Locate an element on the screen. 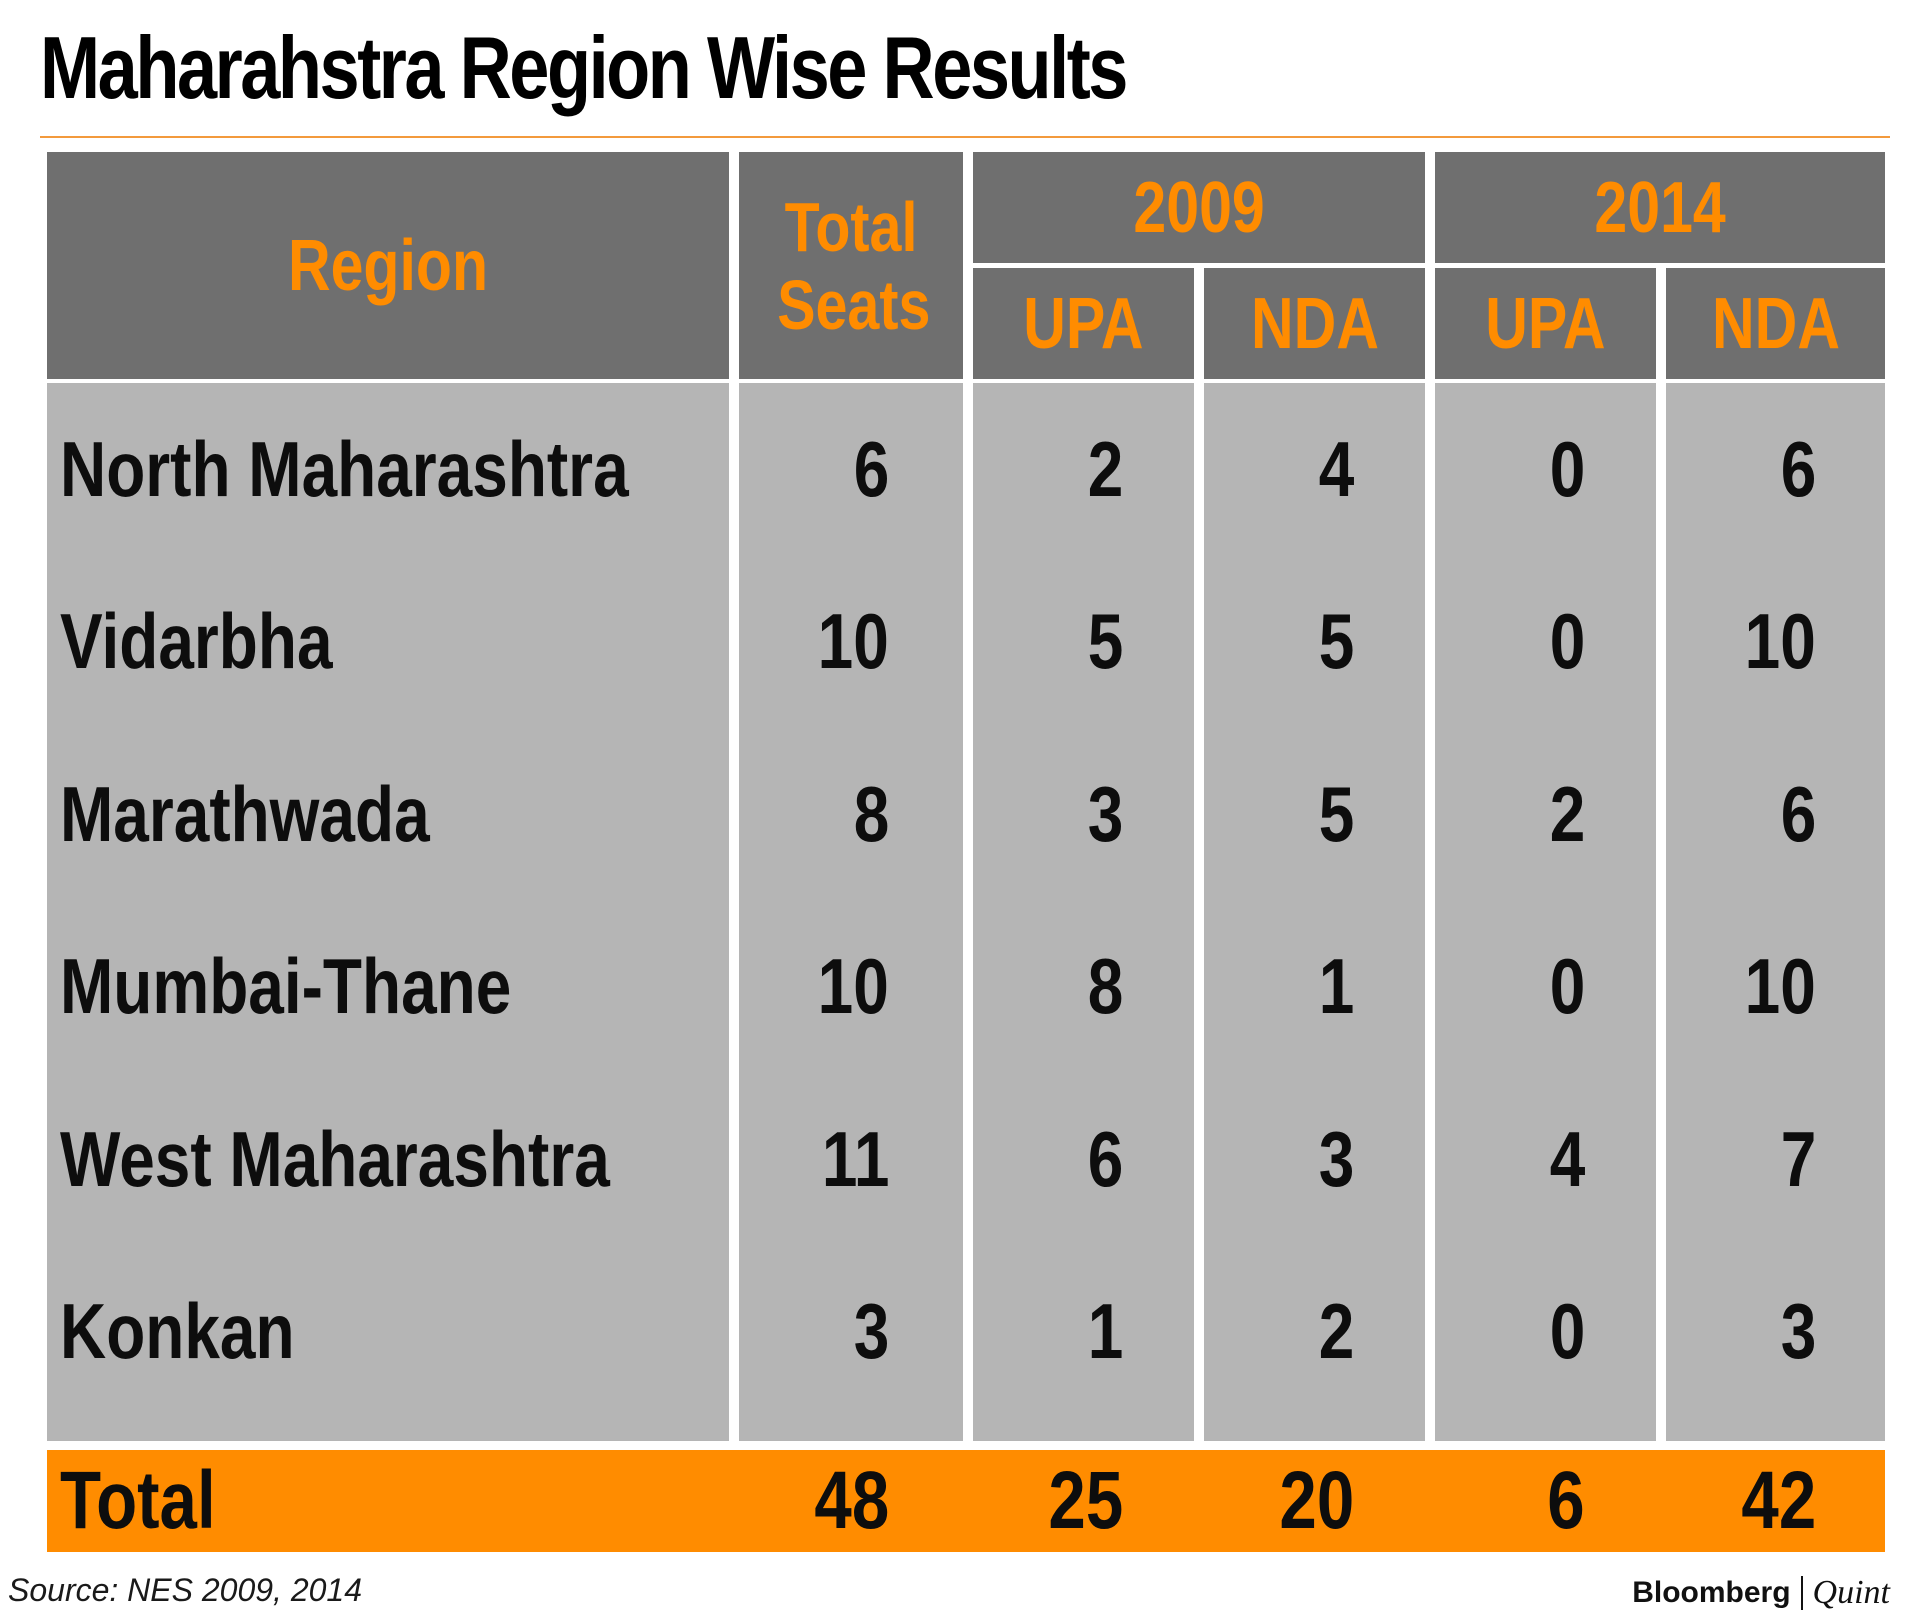 This screenshot has width=1920, height=1612. total-upa-2009: 25 is located at coordinates (1085, 1500).